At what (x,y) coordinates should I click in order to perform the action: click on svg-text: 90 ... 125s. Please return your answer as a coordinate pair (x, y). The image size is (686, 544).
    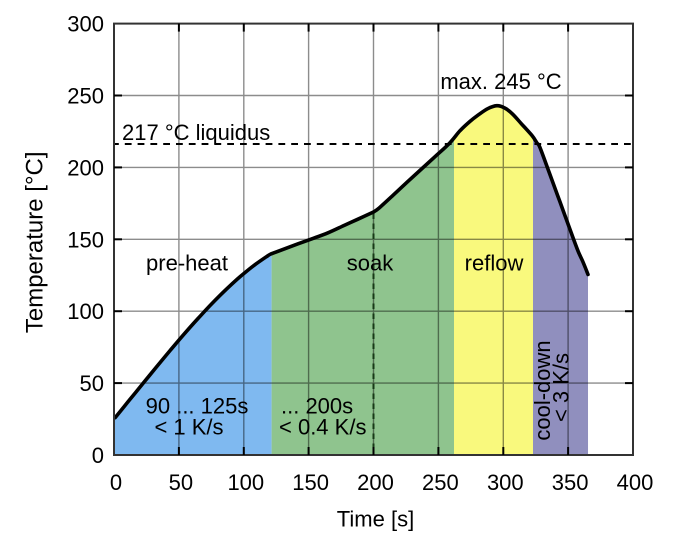
    Looking at the image, I should click on (197, 406).